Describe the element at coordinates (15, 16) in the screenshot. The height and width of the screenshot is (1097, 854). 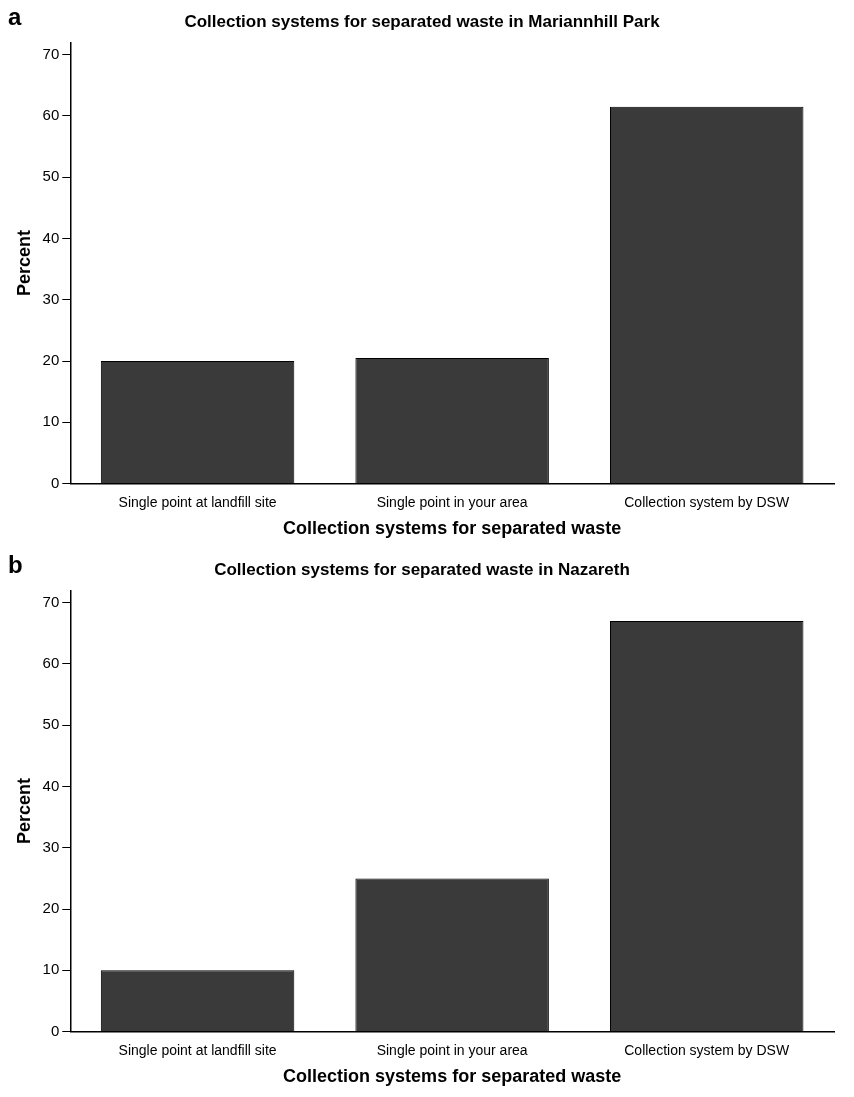
I see `text: a` at that location.